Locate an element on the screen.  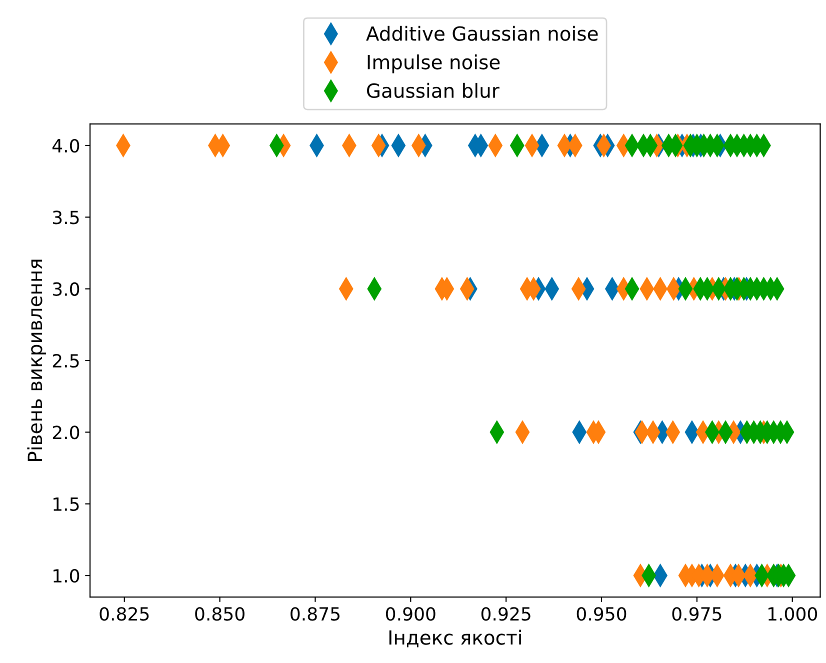
y-axis-title: Рівень викривлення is located at coordinates (36, 360).